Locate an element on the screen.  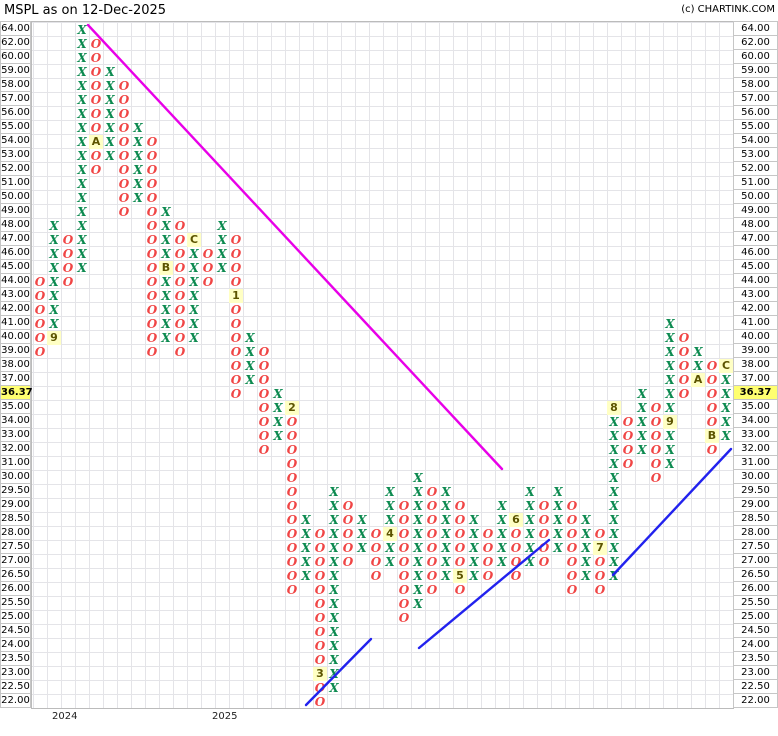
price-tick: 23.50 is located at coordinates (755, 658).